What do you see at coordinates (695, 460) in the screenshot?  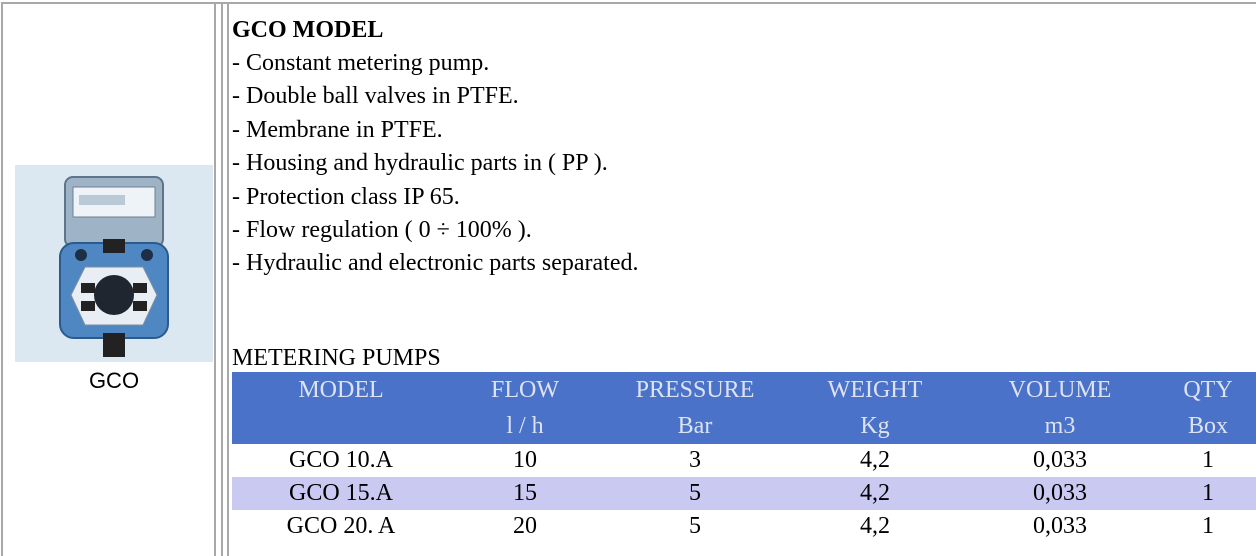 I see `table-cell: 3` at bounding box center [695, 460].